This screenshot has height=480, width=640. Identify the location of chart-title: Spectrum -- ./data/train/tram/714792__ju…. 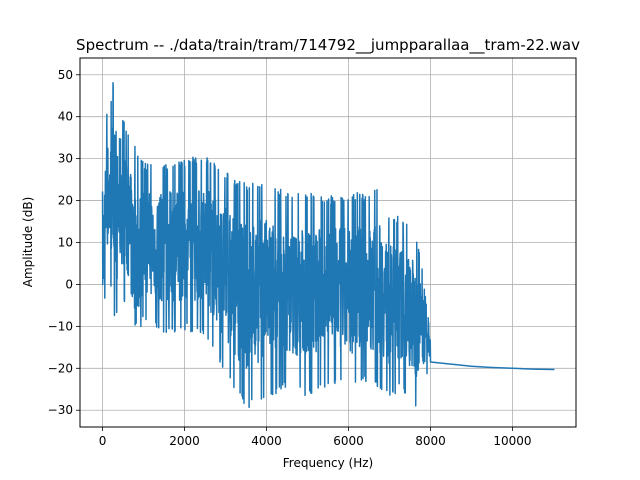
(328, 45).